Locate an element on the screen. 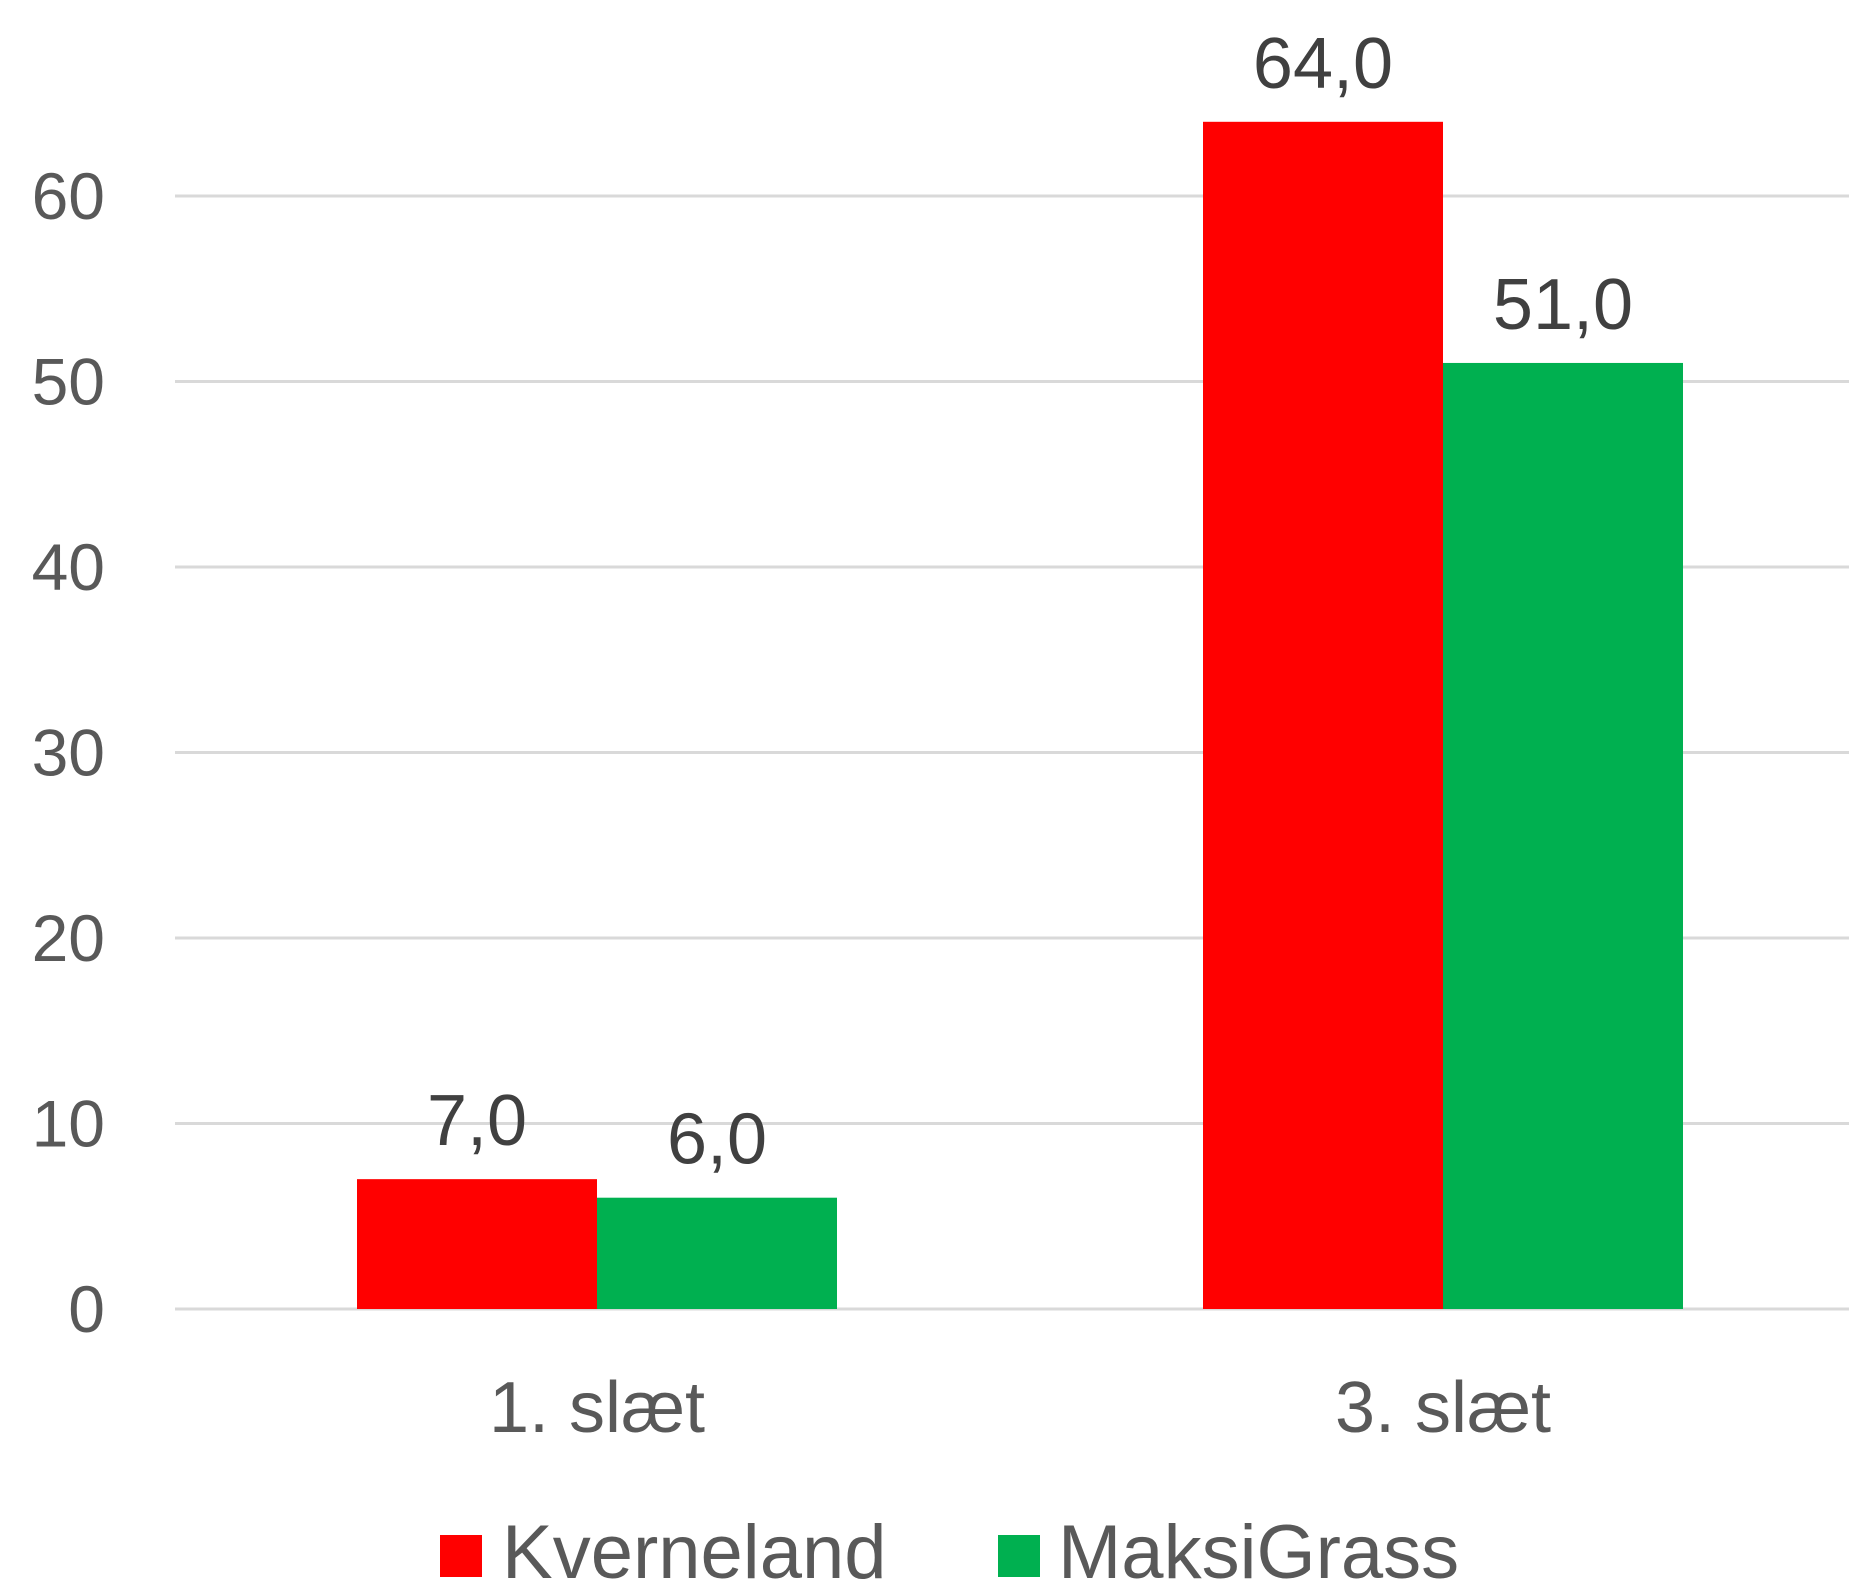 Image resolution: width=1849 pixels, height=1584 pixels. y-tick-label: 10 is located at coordinates (68, 1124).